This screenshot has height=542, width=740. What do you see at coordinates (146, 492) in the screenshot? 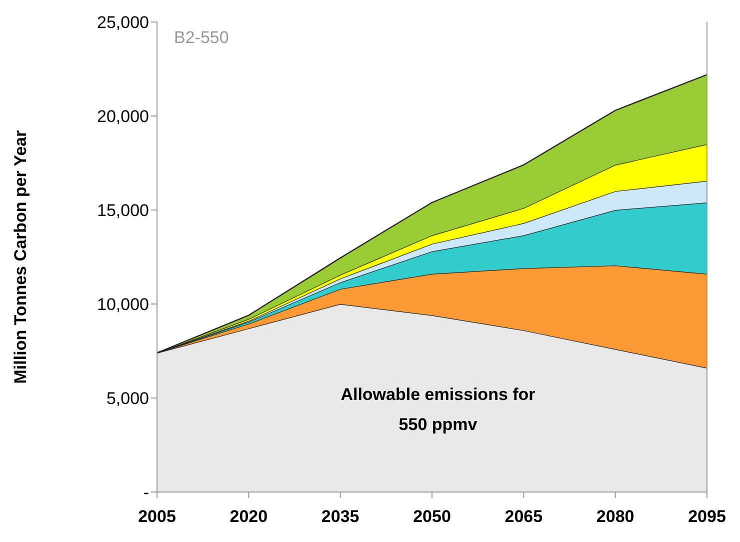
I see `y-tick-label: -` at bounding box center [146, 492].